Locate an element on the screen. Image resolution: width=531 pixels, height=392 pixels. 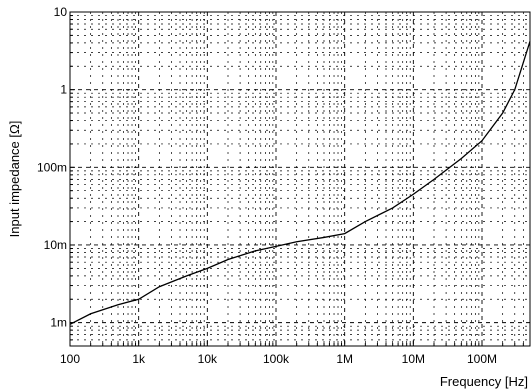
x-axis-title: Frequency [Hz] is located at coordinates (484, 381).